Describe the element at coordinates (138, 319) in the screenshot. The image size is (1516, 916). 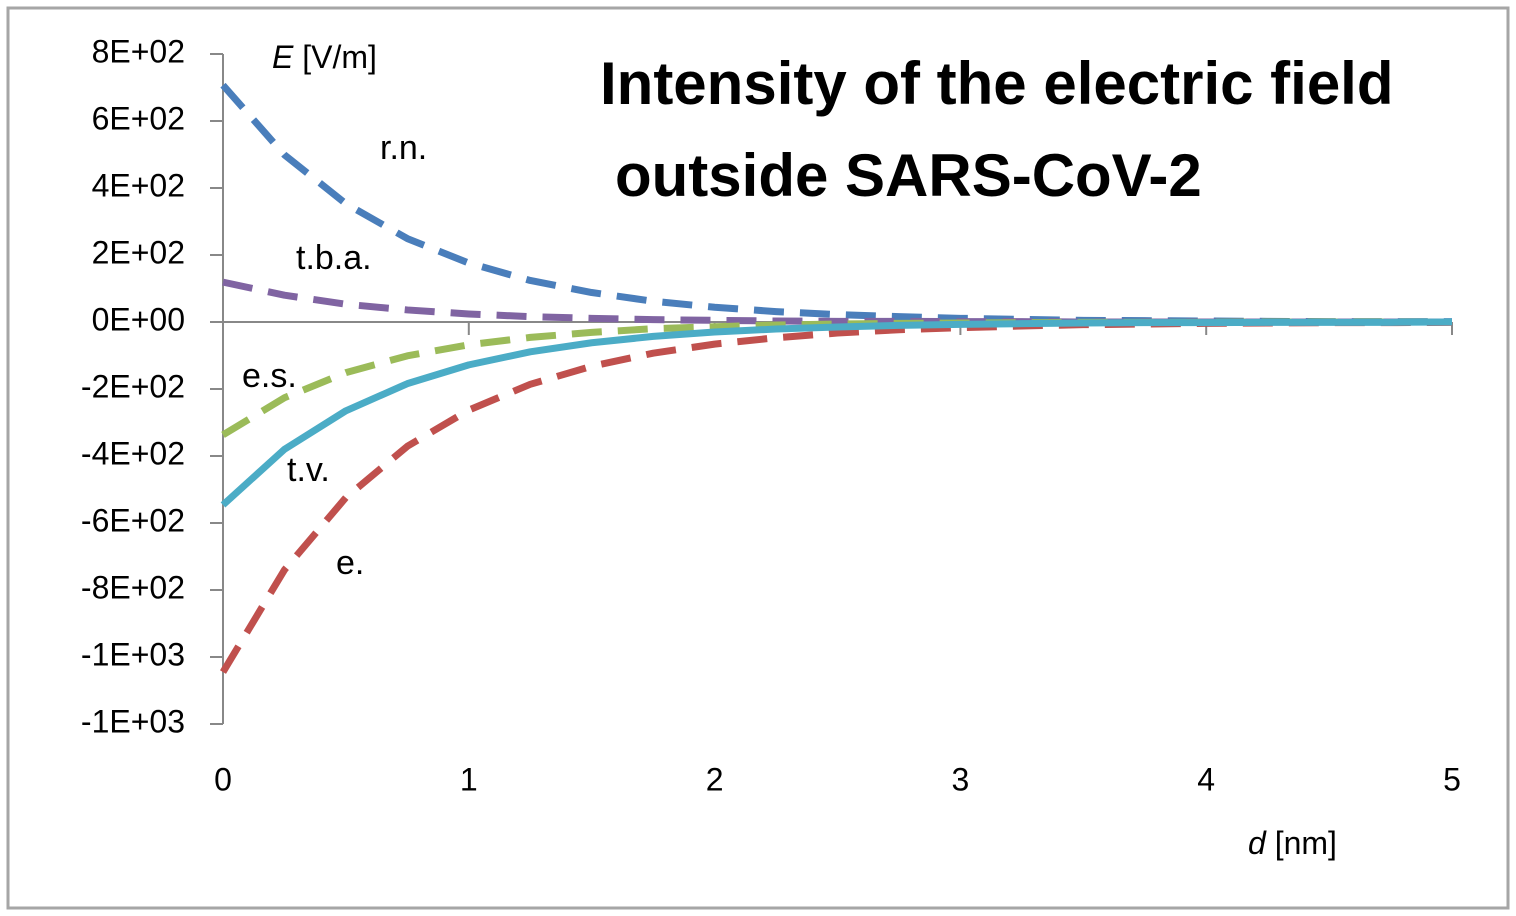
I see `y-tick-label: 0E+00` at that location.